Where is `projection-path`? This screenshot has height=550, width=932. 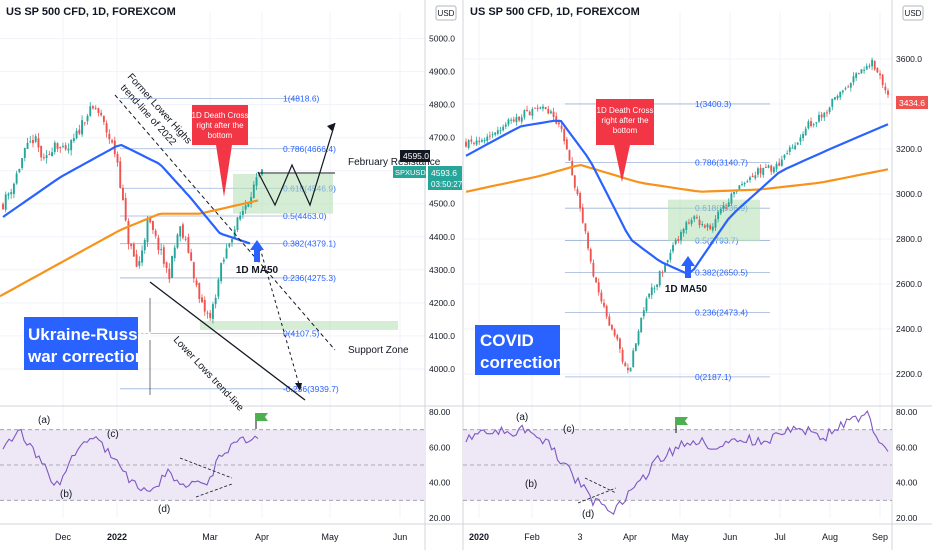 projection-path is located at coordinates (296, 164).